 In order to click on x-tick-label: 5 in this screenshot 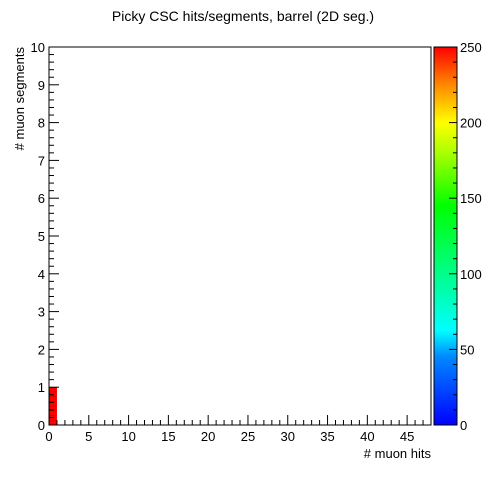, I will do `click(88, 436)`.